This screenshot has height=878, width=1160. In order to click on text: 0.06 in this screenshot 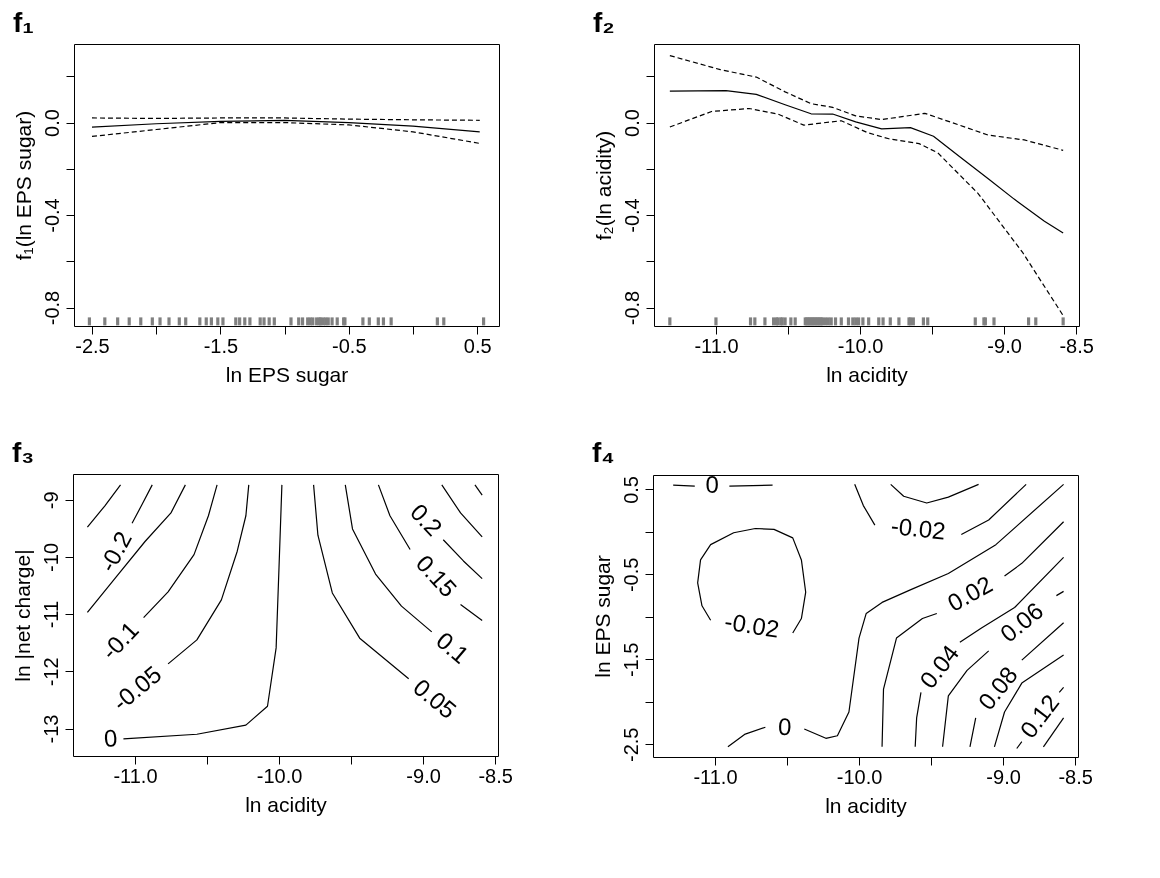, I will do `click(1021, 622)`.